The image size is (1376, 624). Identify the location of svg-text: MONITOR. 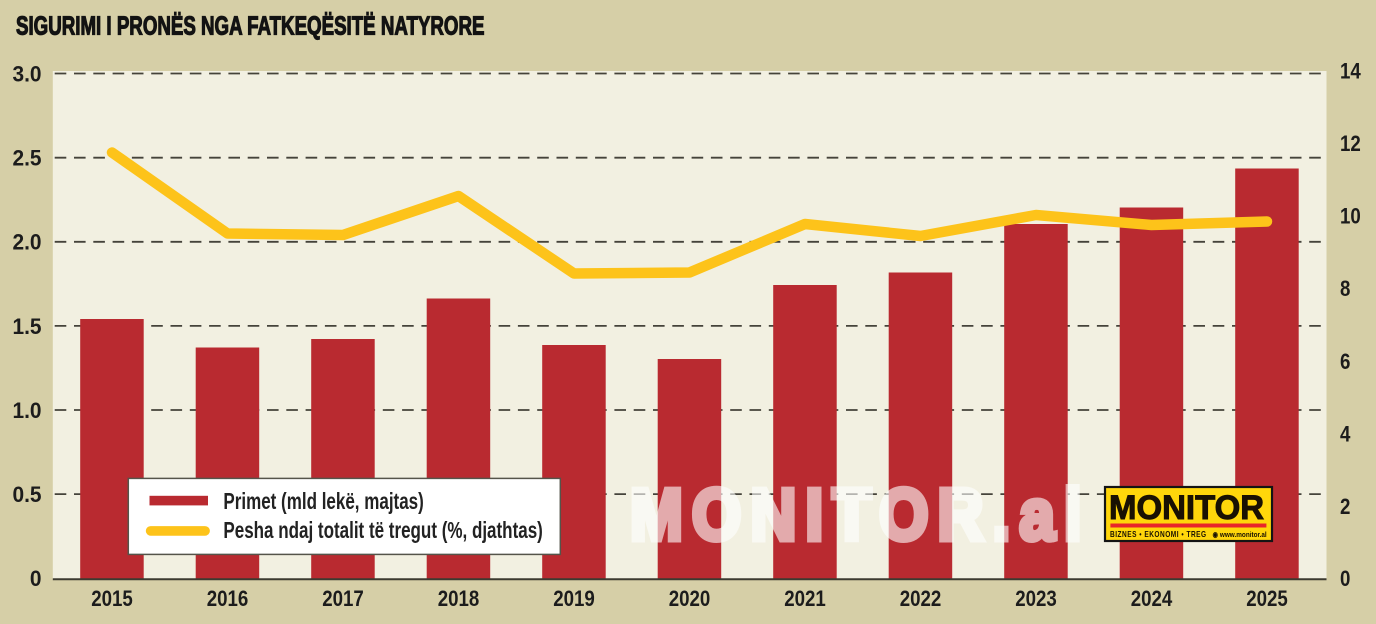
(1186, 509).